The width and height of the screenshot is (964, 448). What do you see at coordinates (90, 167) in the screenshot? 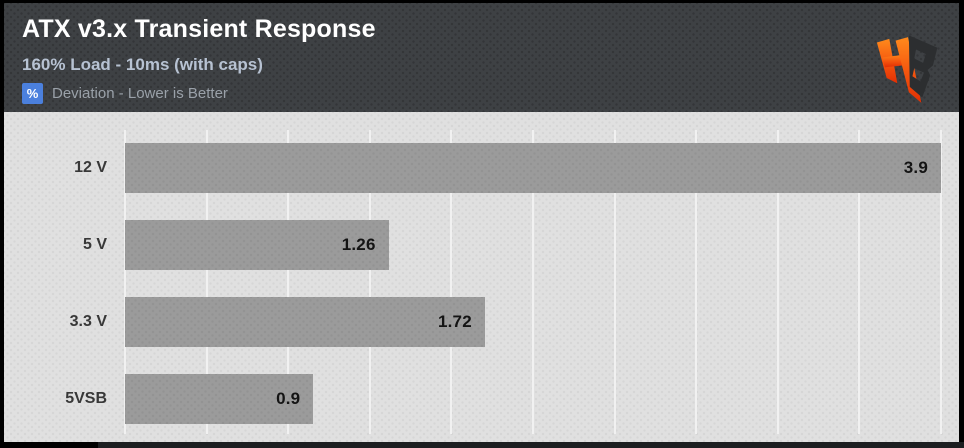
I see `category-label-12v: 12 V` at bounding box center [90, 167].